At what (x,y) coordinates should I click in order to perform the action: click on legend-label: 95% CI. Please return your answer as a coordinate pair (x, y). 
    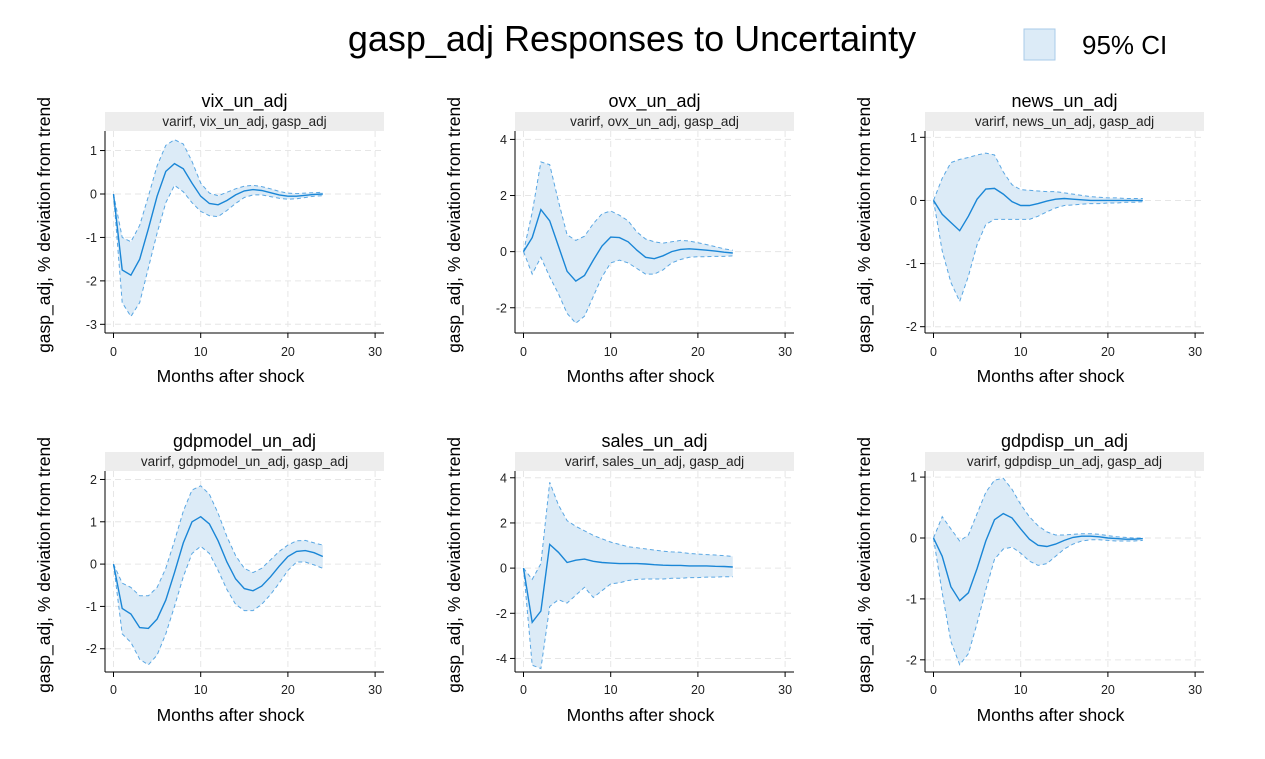
    Looking at the image, I should click on (1124, 45).